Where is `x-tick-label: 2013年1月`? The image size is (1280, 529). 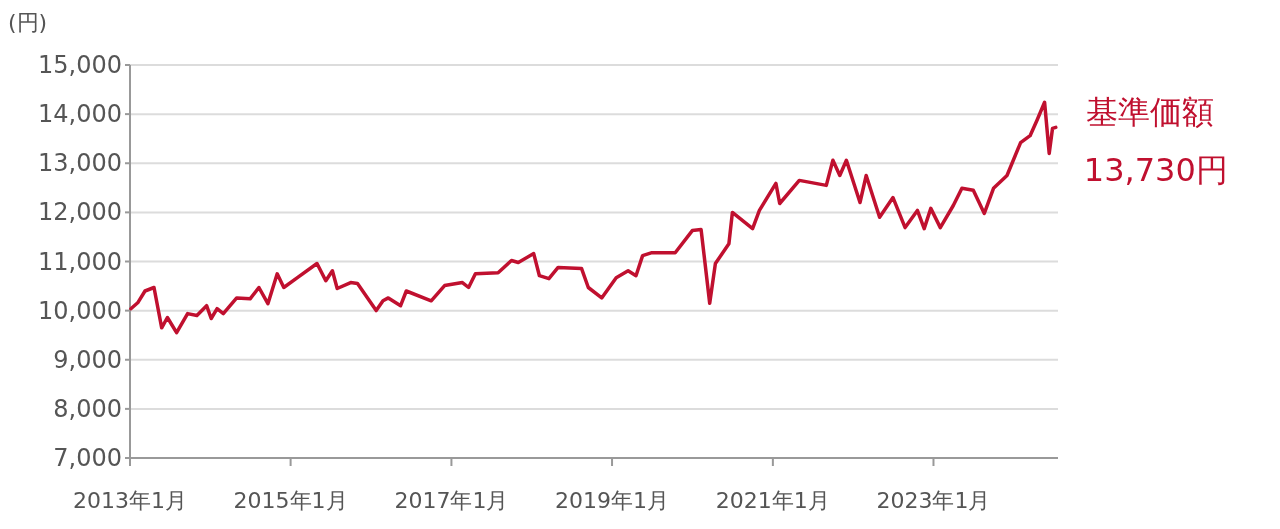
x-tick-label: 2013年1月 is located at coordinates (130, 500).